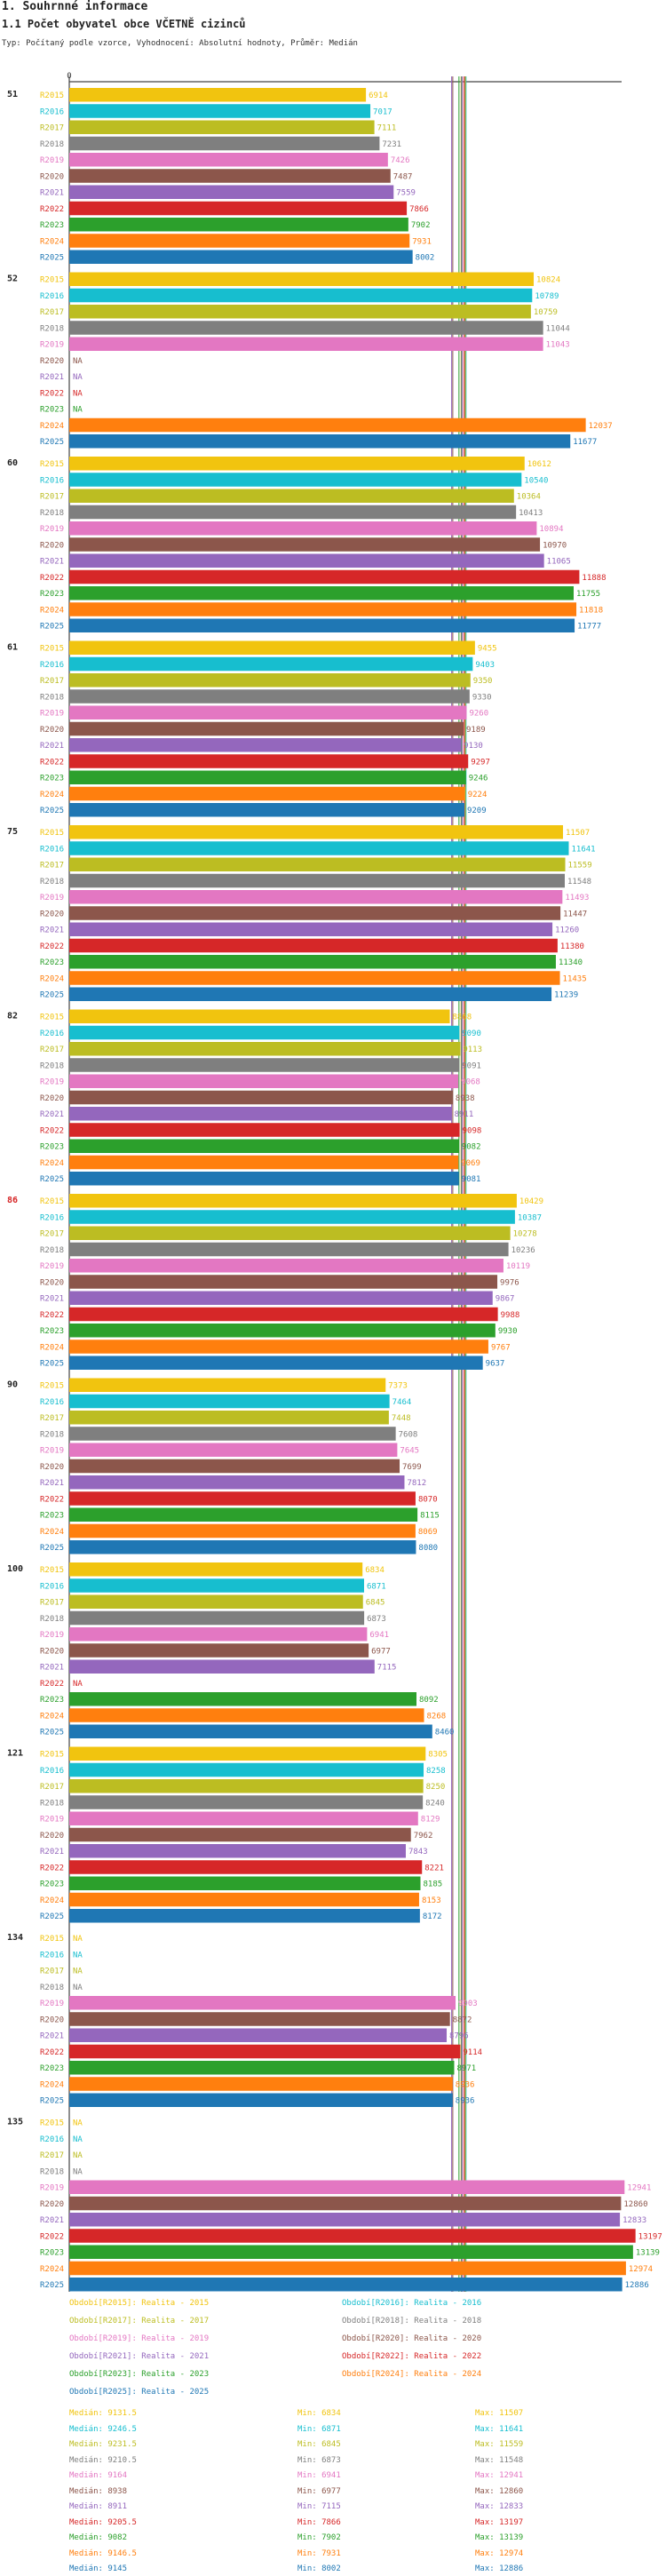  I want to click on data-label: 9091, so click(471, 1065).